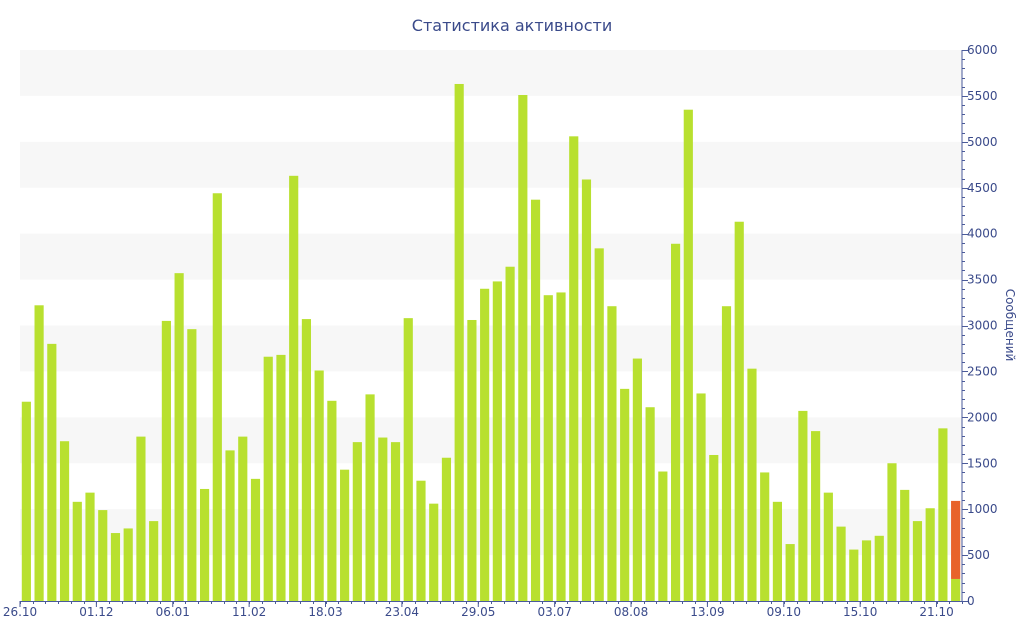 This screenshot has width=1024, height=640. What do you see at coordinates (982, 96) in the screenshot?
I see `y-tick-label: 5500` at bounding box center [982, 96].